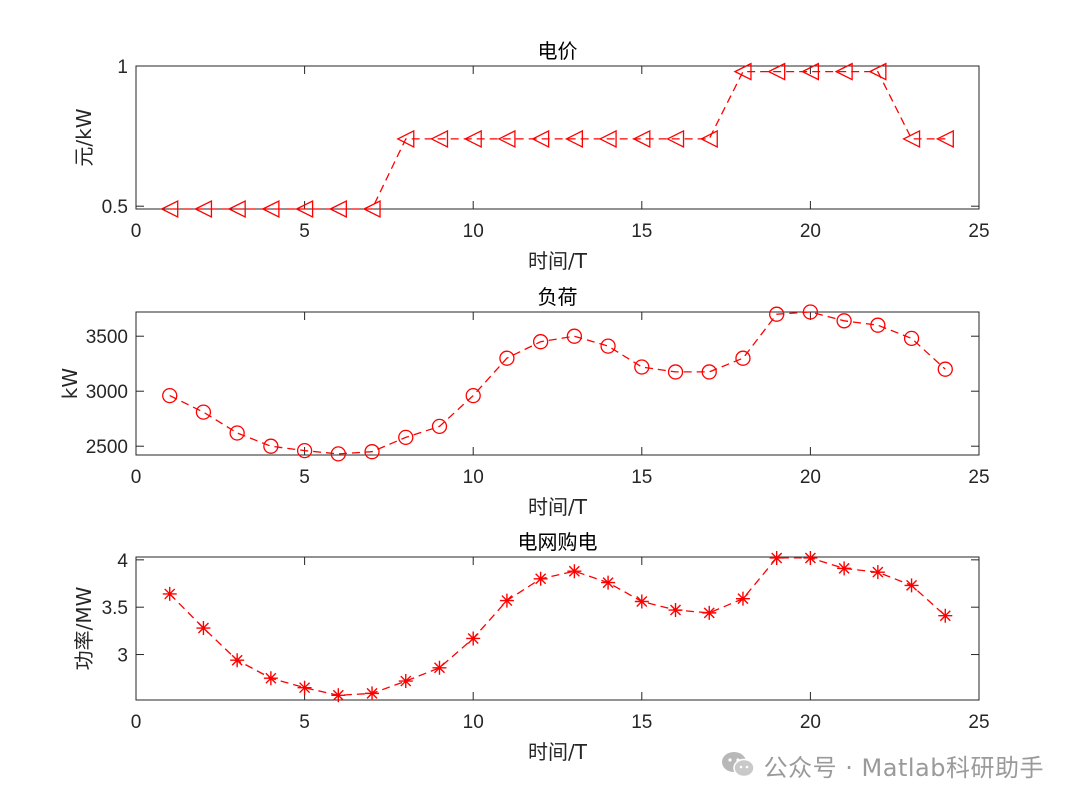  What do you see at coordinates (115, 207) in the screenshot?
I see `y-tick-label: 0.5` at bounding box center [115, 207].